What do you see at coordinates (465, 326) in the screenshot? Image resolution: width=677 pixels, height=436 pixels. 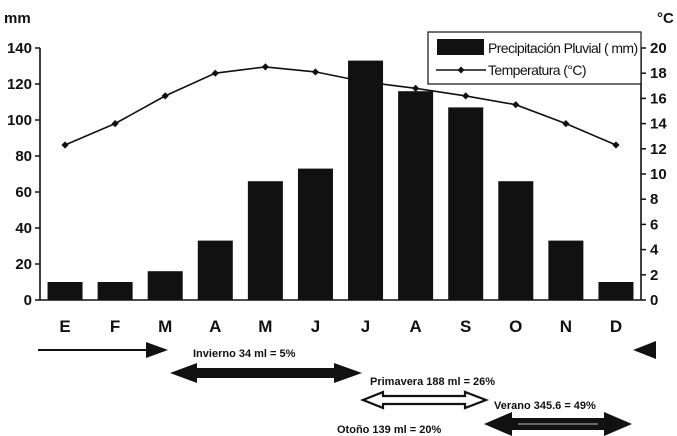 I see `month-label: S` at bounding box center [465, 326].